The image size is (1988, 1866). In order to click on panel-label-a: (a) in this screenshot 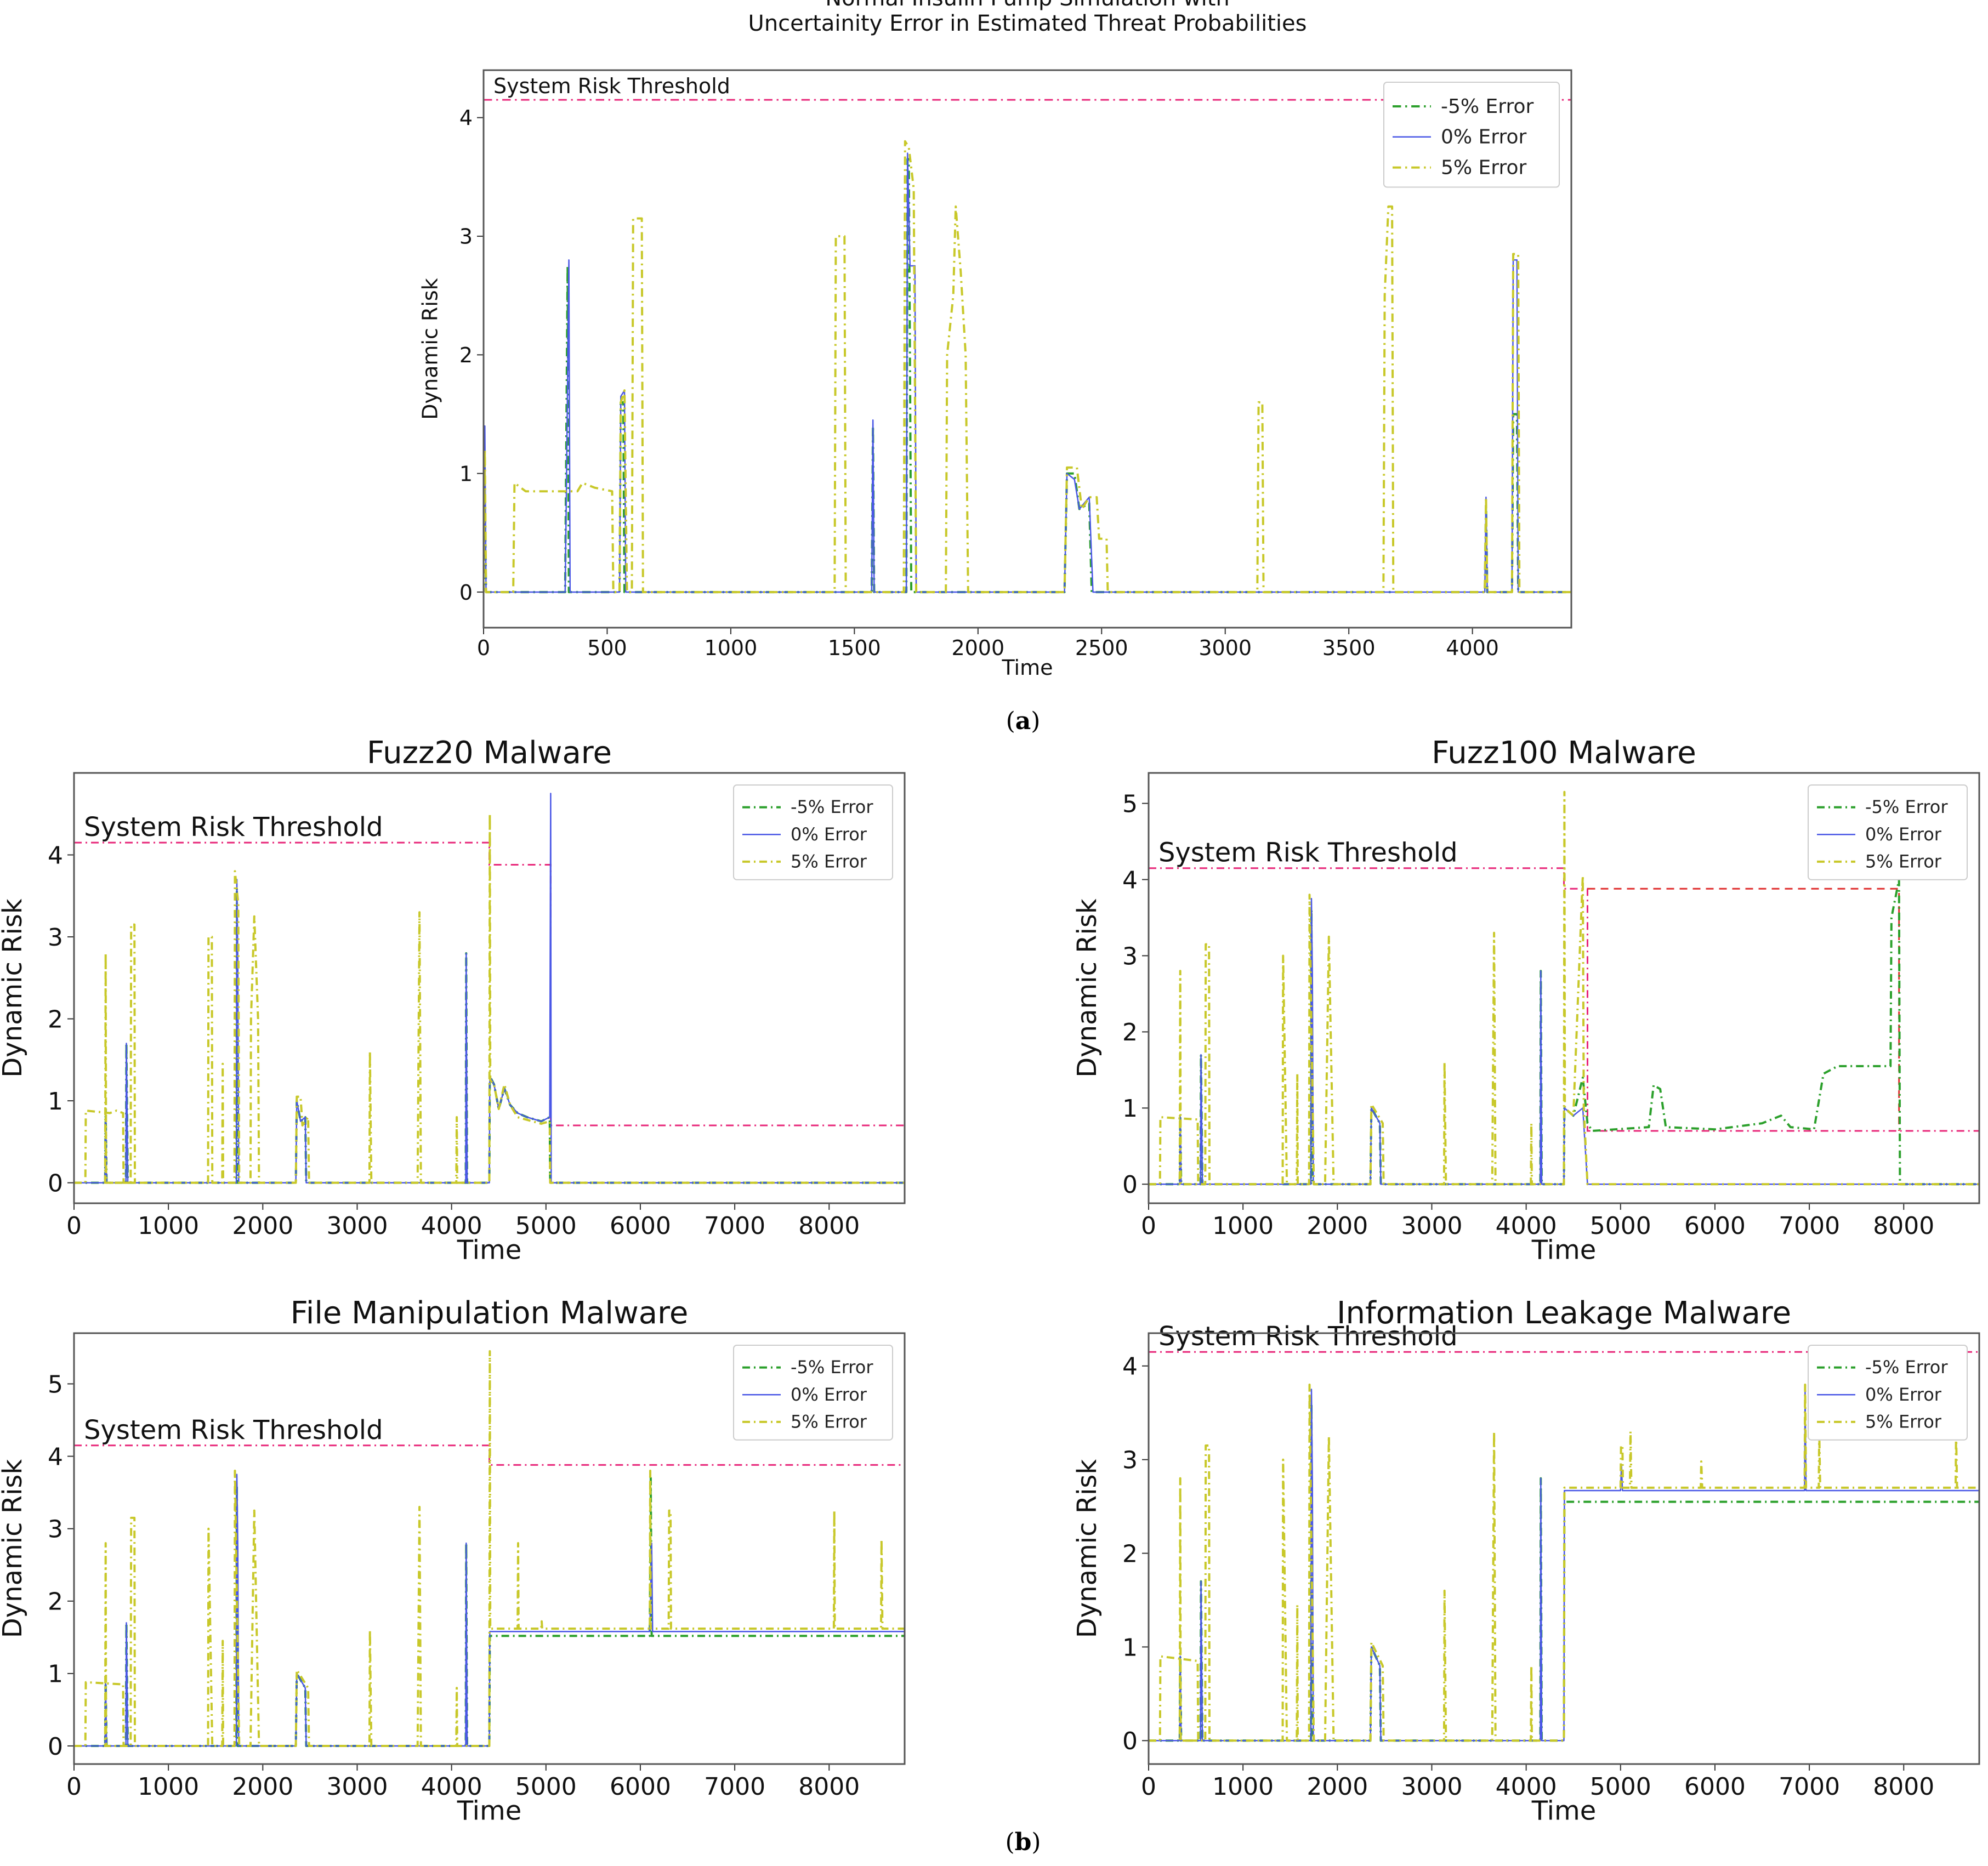, I will do `click(1023, 721)`.